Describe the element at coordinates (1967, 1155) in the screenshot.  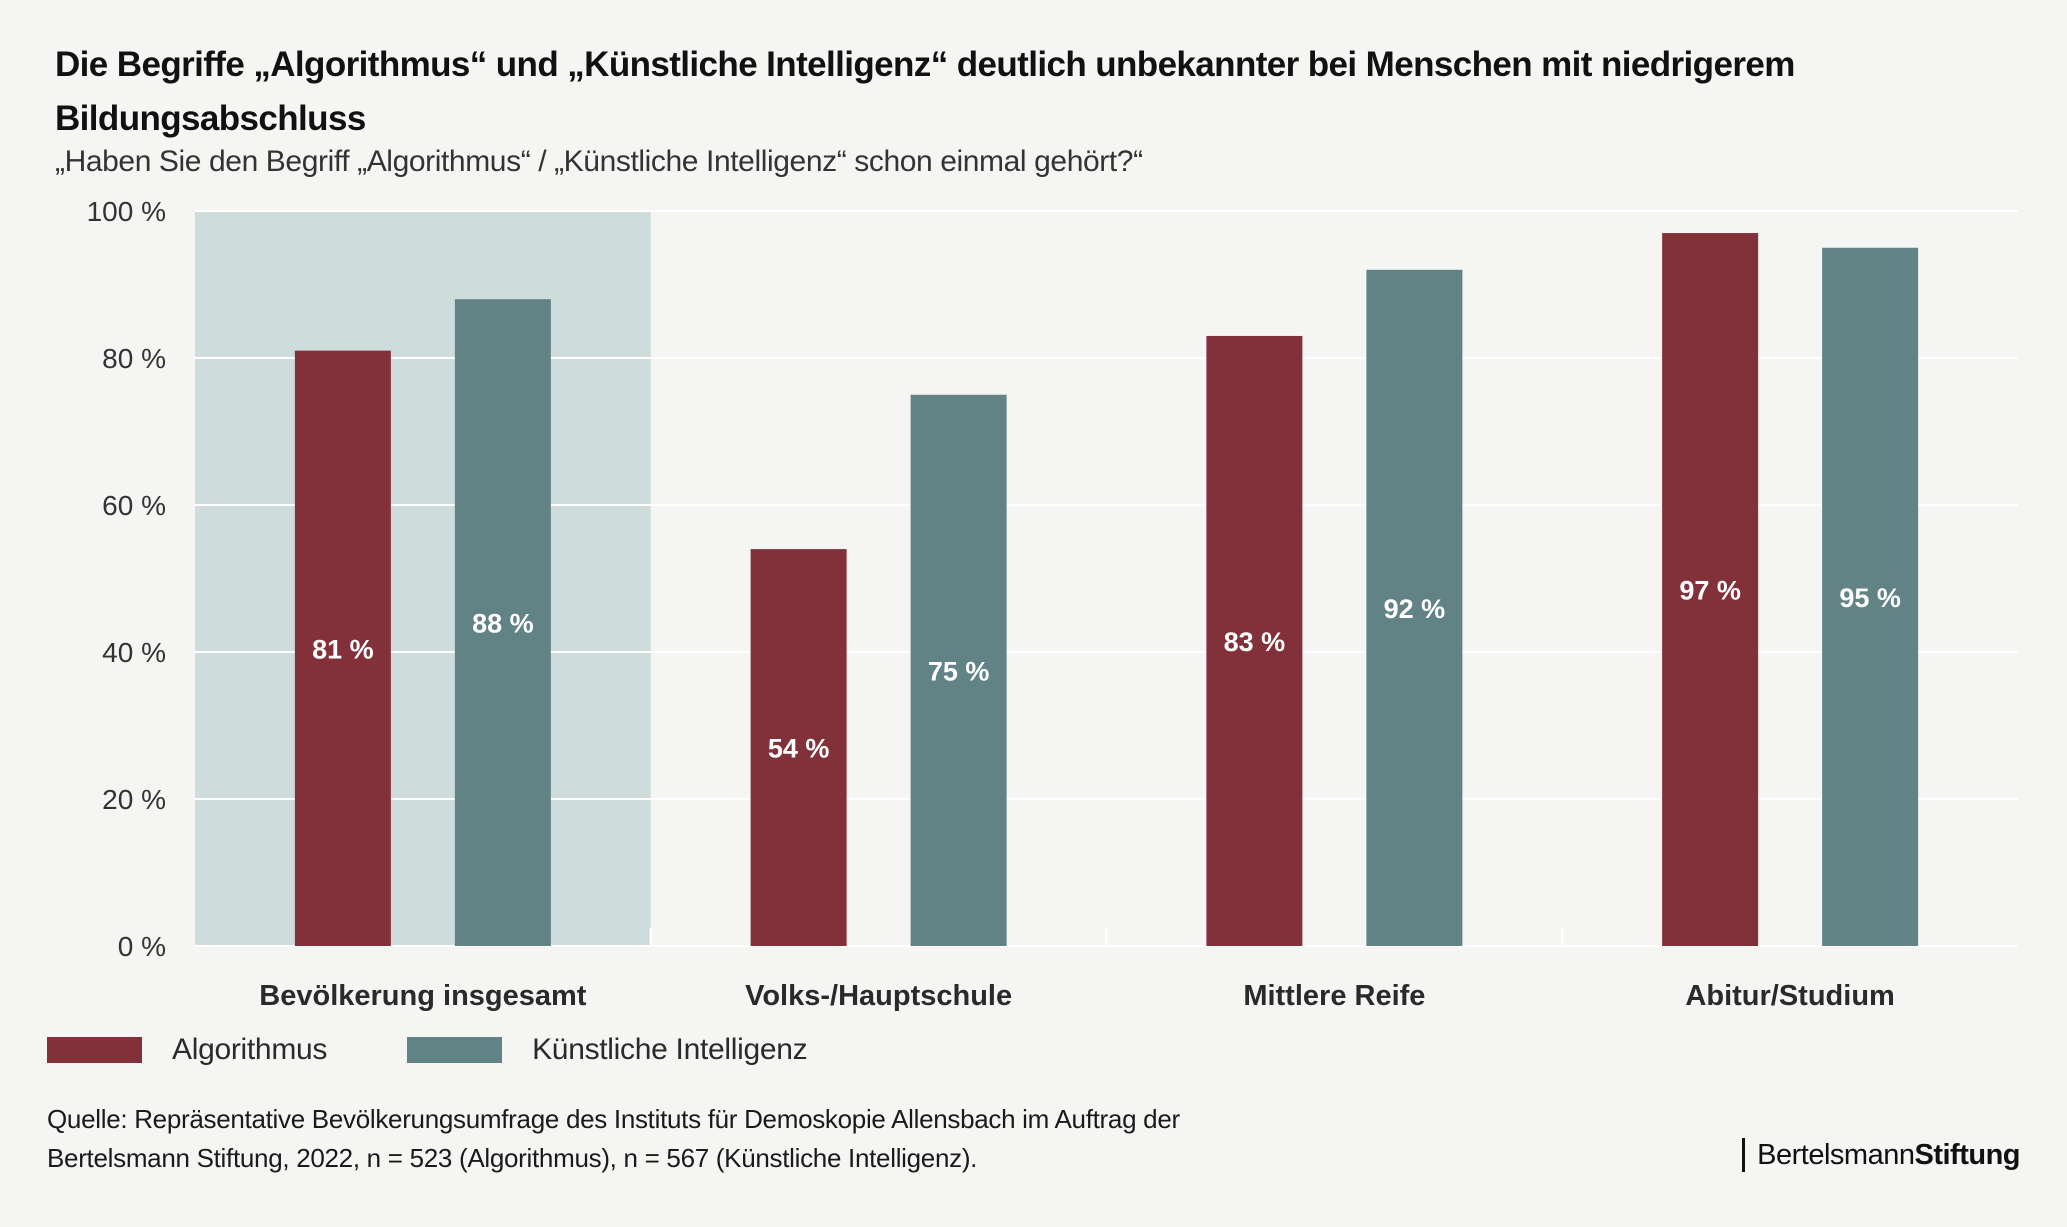
I see `logo-bold: Stiftung` at that location.